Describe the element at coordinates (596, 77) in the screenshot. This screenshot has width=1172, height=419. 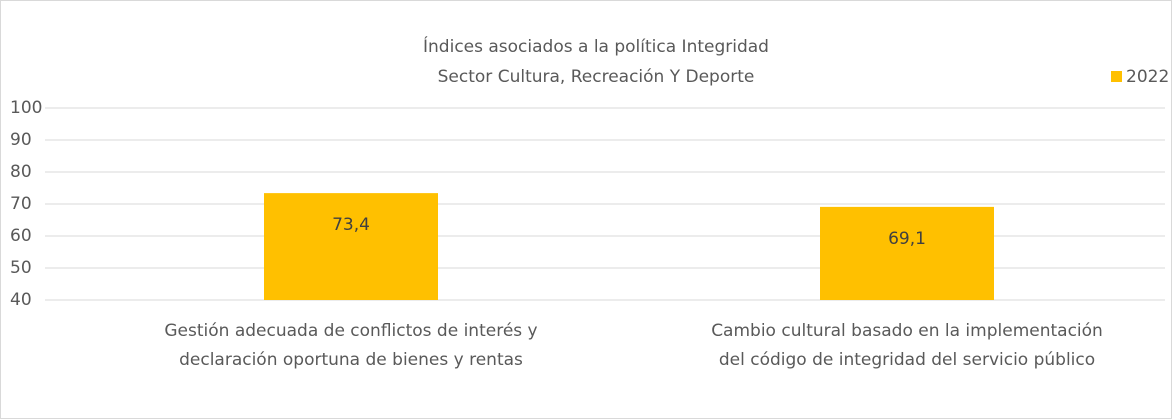
I see `chart-subtitle: Sector Cultura, Recreación Y Deporte` at that location.